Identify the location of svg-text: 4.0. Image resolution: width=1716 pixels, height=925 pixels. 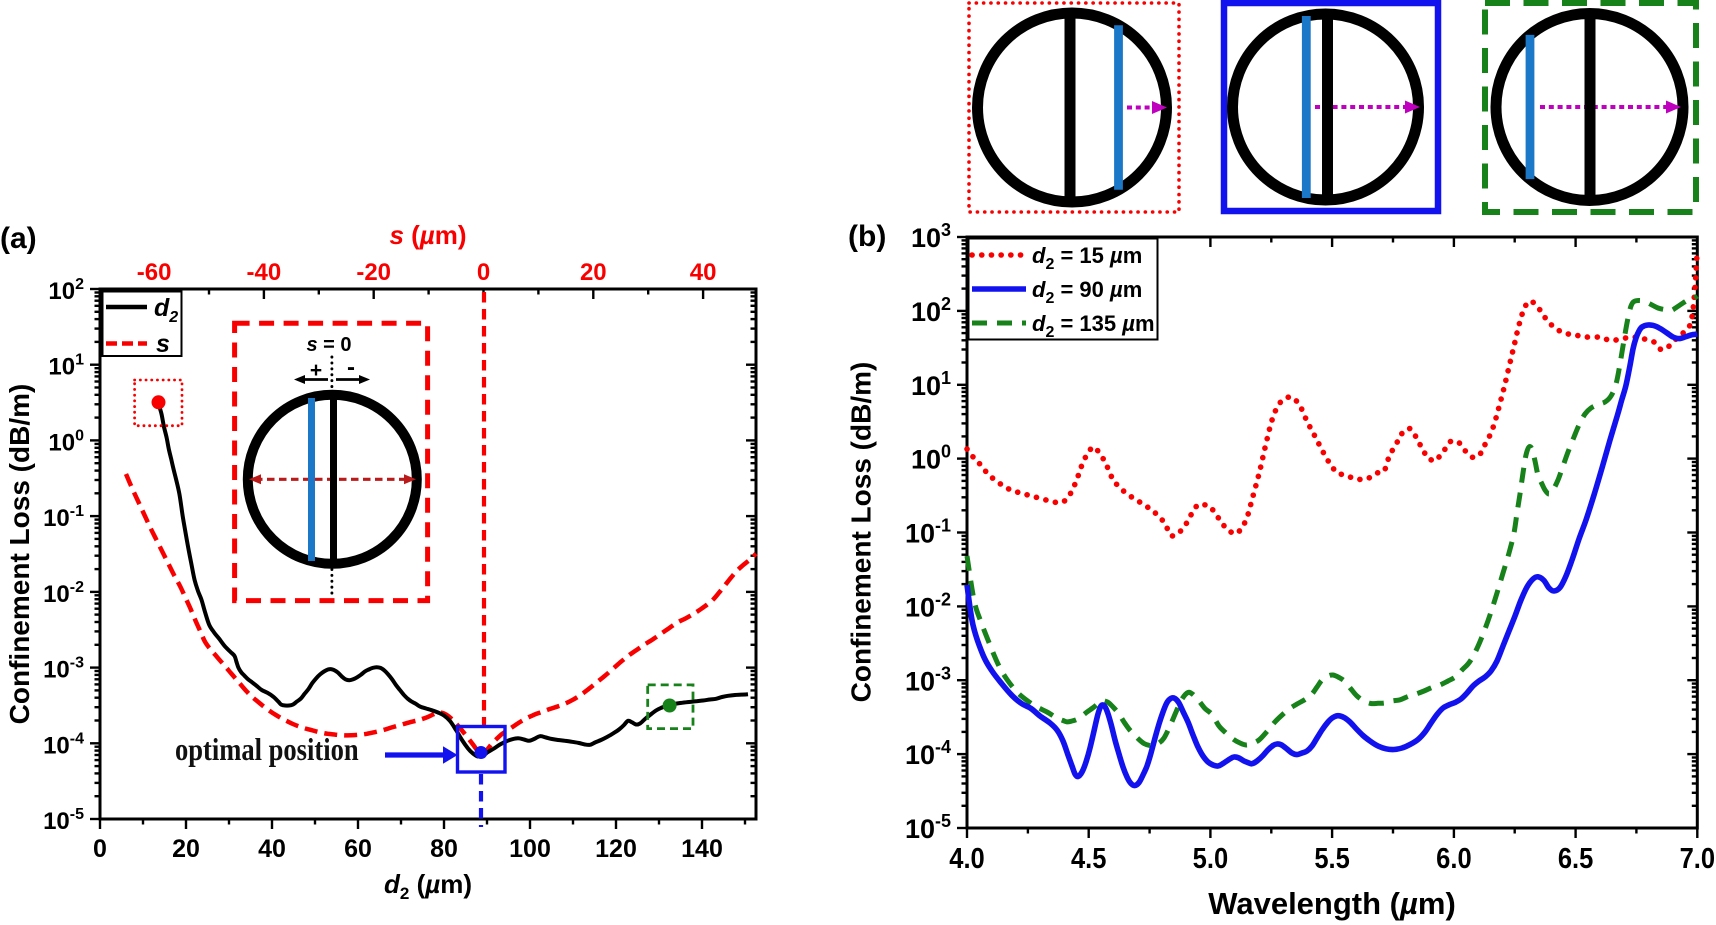
(966, 857).